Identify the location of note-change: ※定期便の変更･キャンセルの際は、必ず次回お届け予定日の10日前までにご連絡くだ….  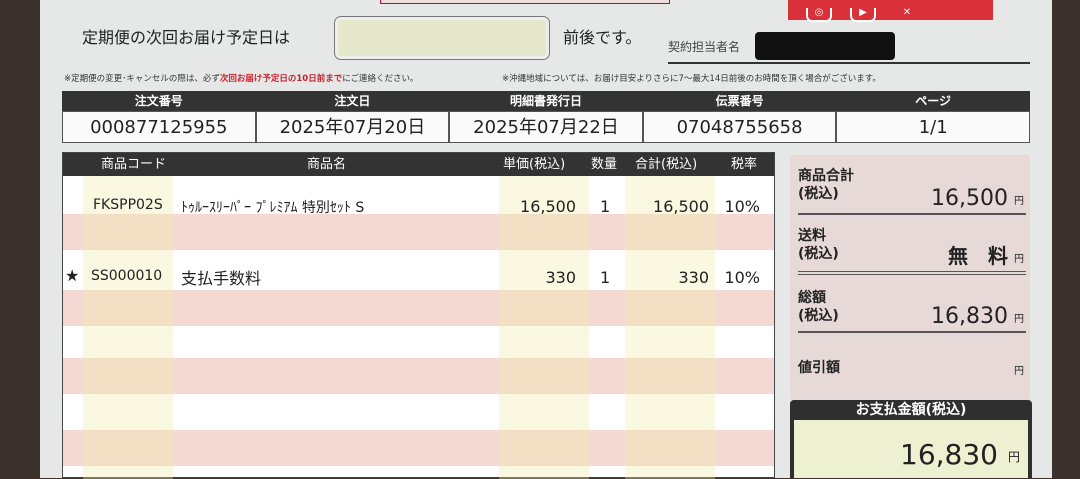
(241, 79).